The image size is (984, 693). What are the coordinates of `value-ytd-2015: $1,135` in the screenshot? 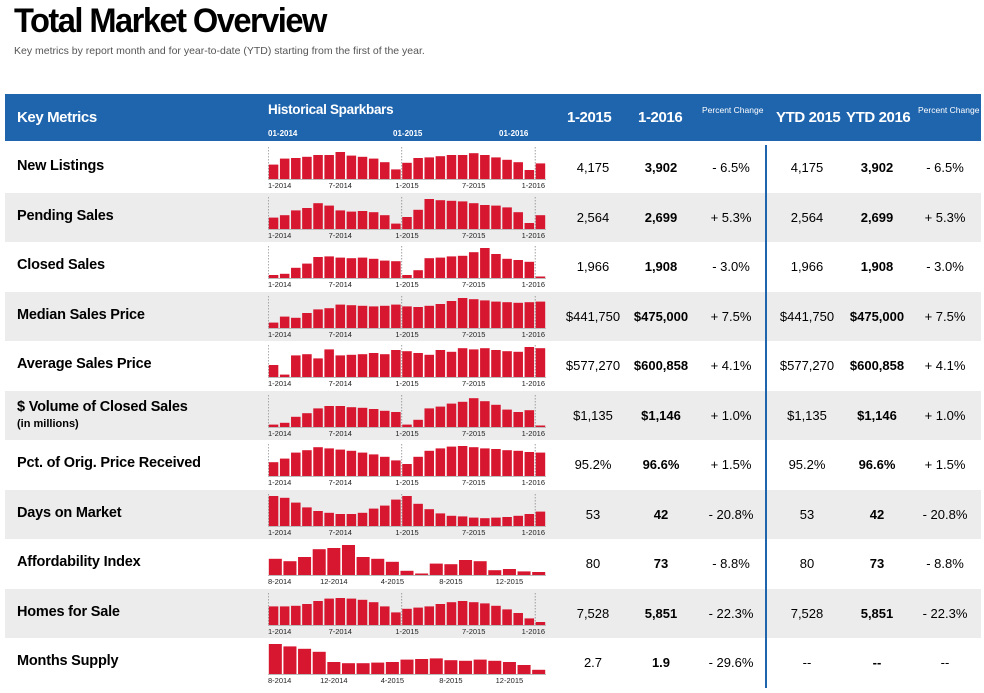 It's located at (807, 415).